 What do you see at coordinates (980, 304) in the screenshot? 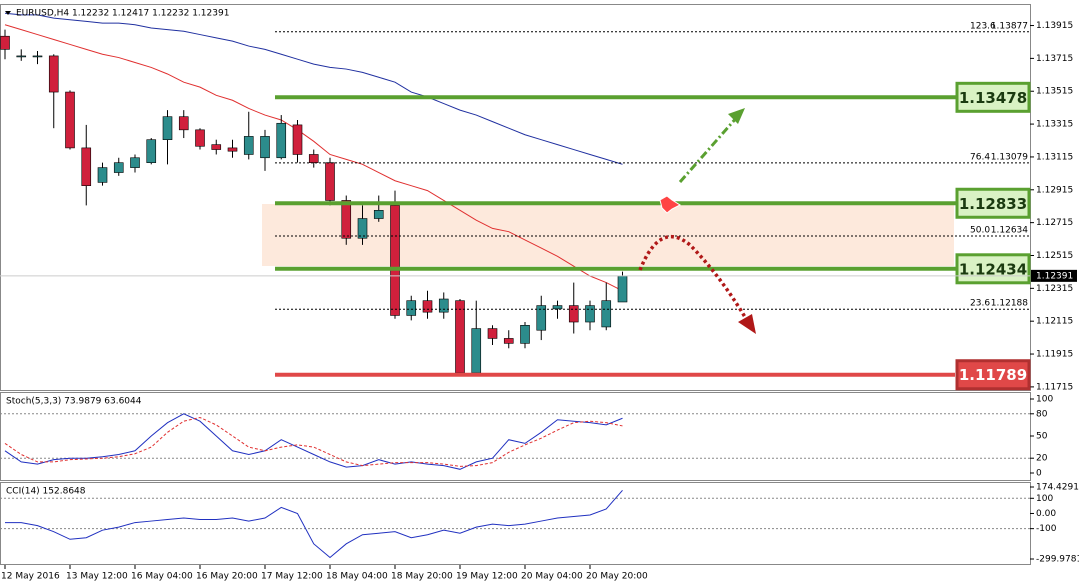
I see `fib-level: 23.6` at bounding box center [980, 304].